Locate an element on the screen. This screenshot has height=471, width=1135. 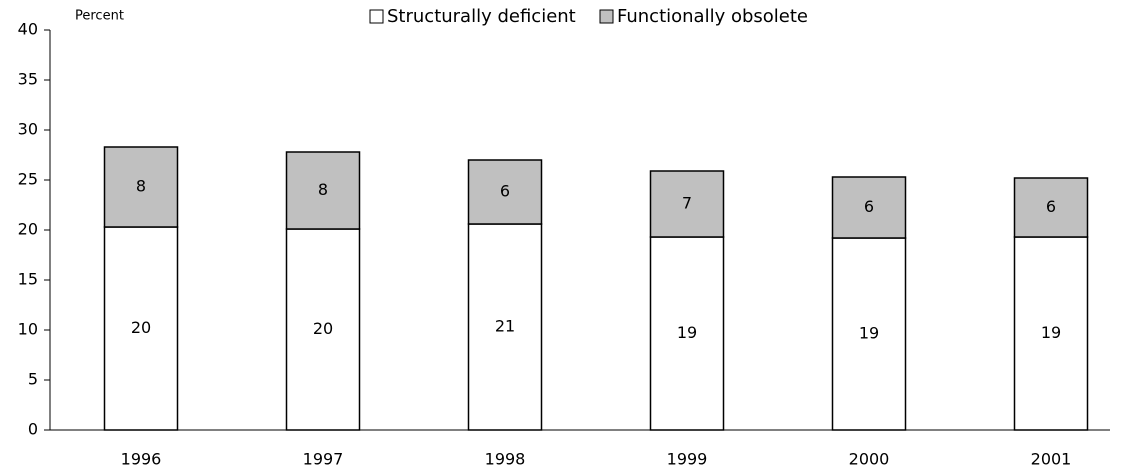
y-axis-label: Percent is located at coordinates (99, 16).